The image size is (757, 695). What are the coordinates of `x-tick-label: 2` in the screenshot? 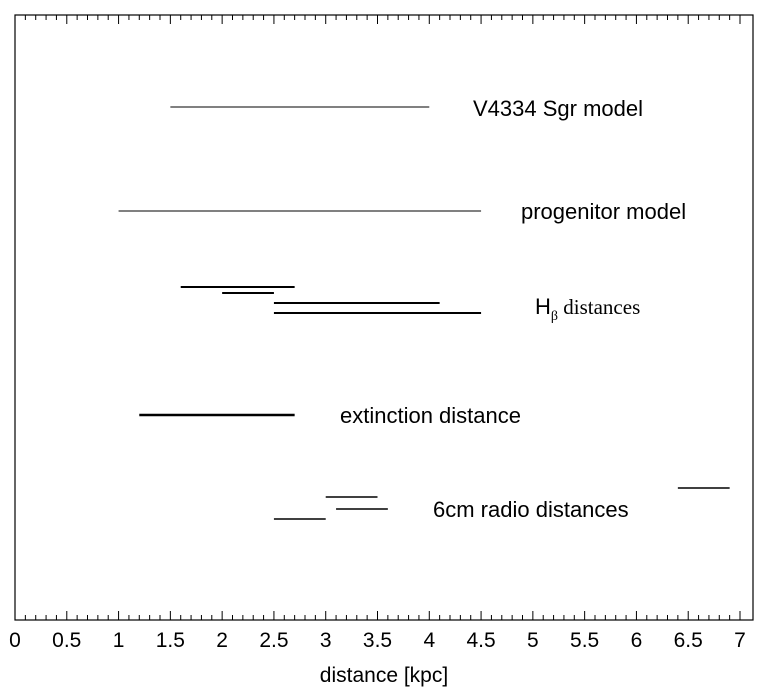 It's located at (222, 640).